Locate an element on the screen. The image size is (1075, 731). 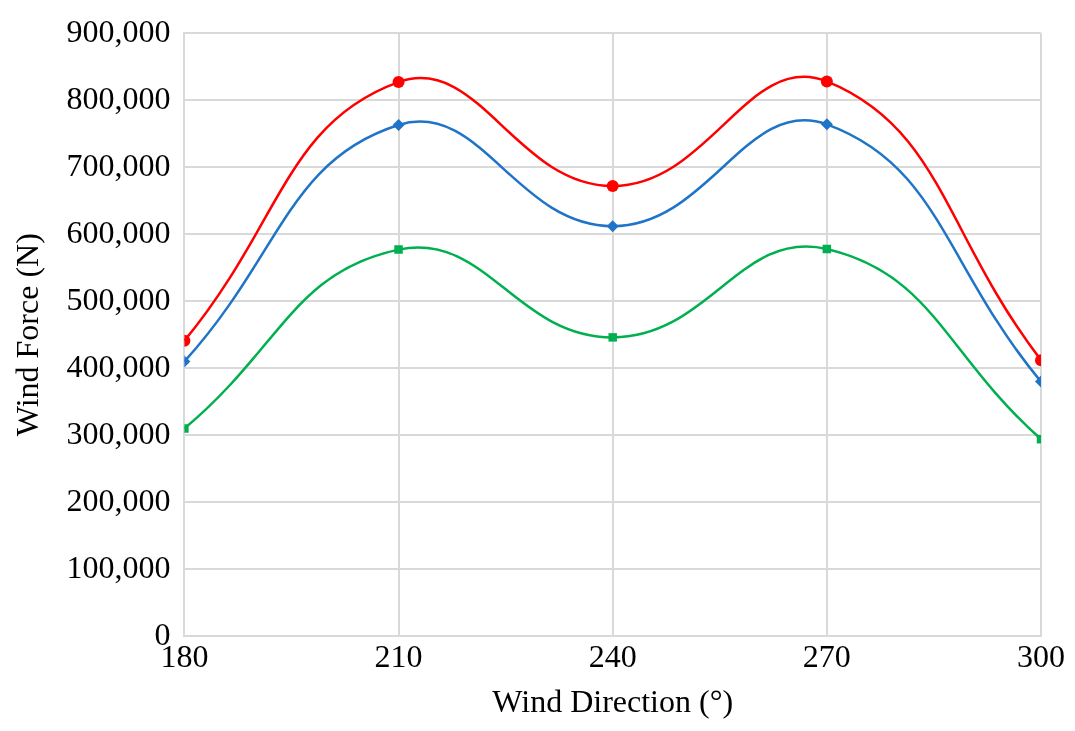
y-tick-label: 500,000 is located at coordinates (118, 298).